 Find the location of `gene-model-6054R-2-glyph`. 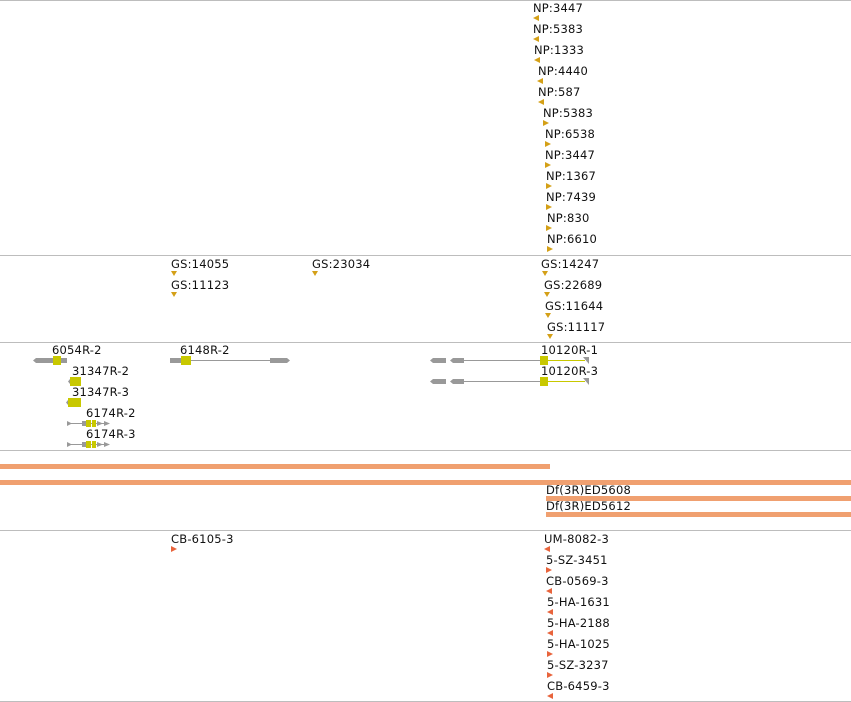

gene-model-6054R-2-glyph is located at coordinates (50, 360).